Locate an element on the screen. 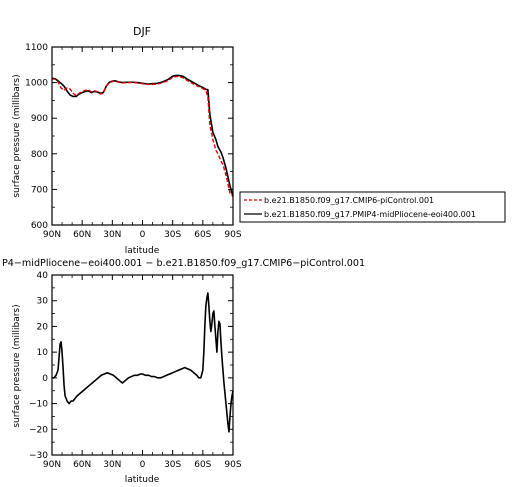  y-tick-label: 30 is located at coordinates (43, 302).